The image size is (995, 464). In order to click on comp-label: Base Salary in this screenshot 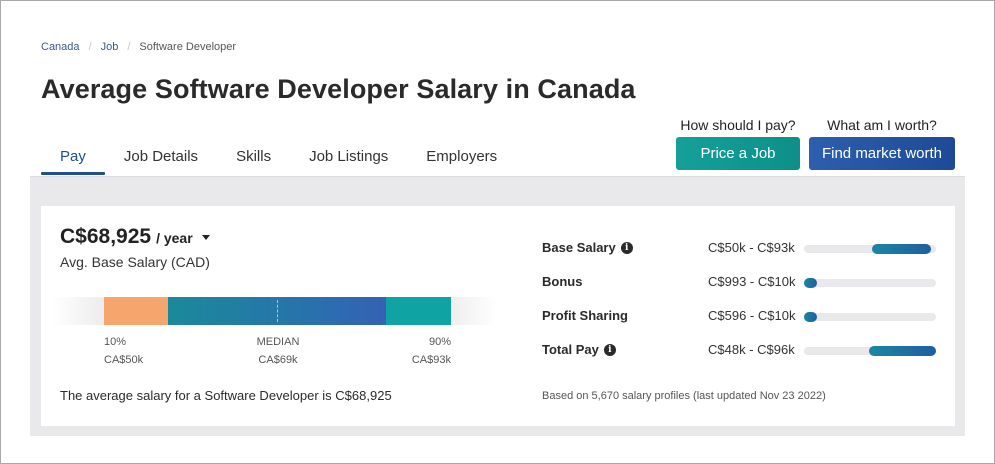, I will do `click(579, 247)`.